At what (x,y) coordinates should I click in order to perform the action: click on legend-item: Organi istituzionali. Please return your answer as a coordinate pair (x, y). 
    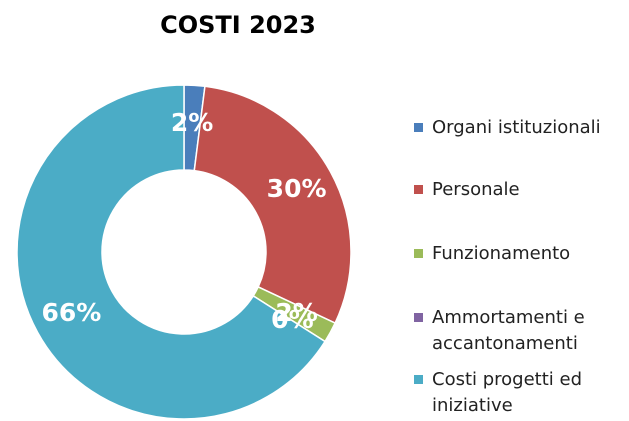
    Looking at the image, I should click on (514, 128).